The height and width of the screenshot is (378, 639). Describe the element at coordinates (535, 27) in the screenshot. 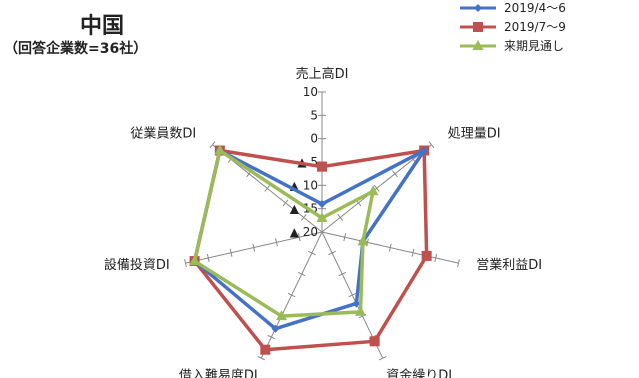

I see `legend-entry: 2019/7～9` at that location.